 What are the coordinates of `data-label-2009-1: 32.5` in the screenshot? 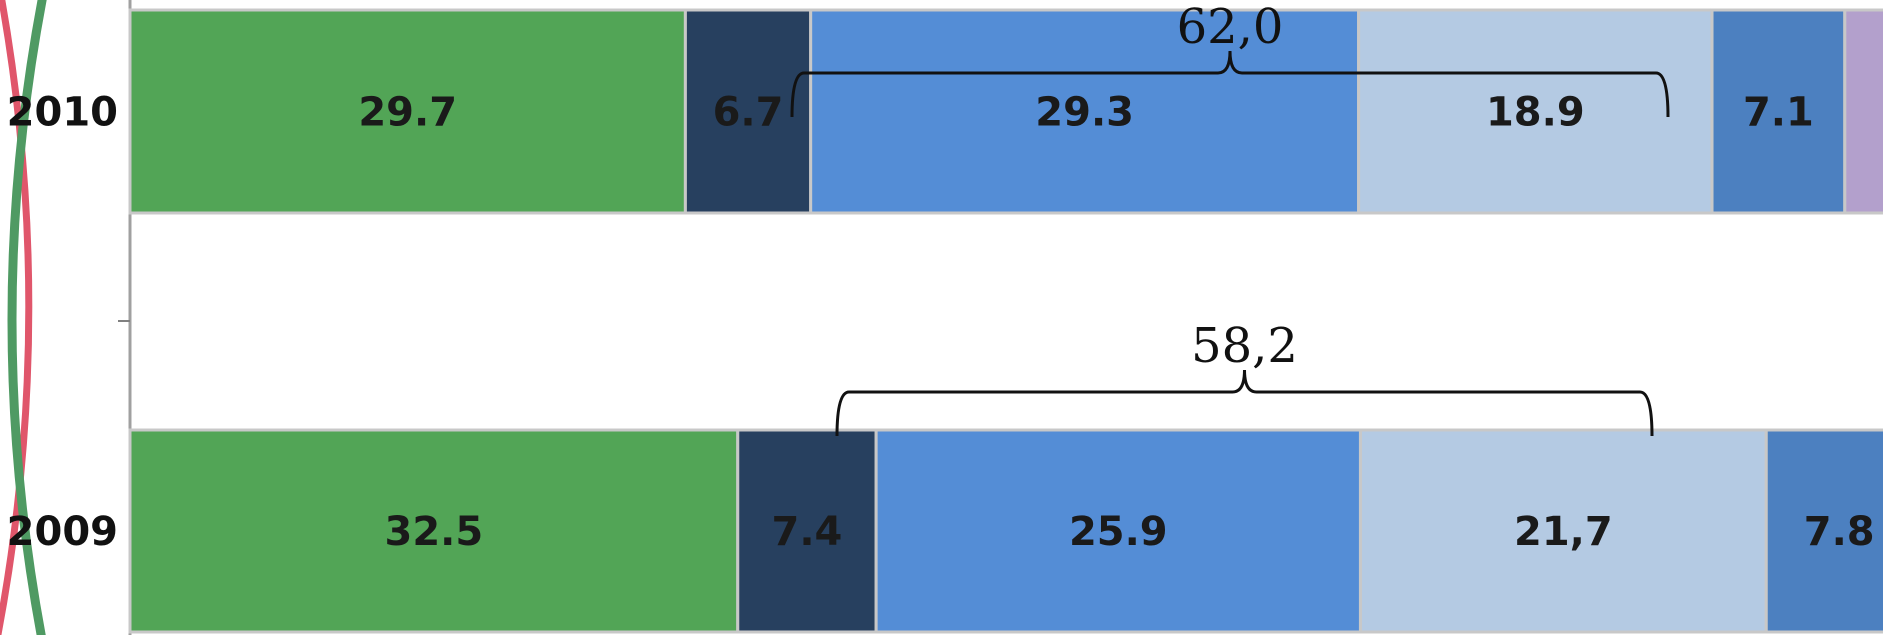 It's located at (434, 532).